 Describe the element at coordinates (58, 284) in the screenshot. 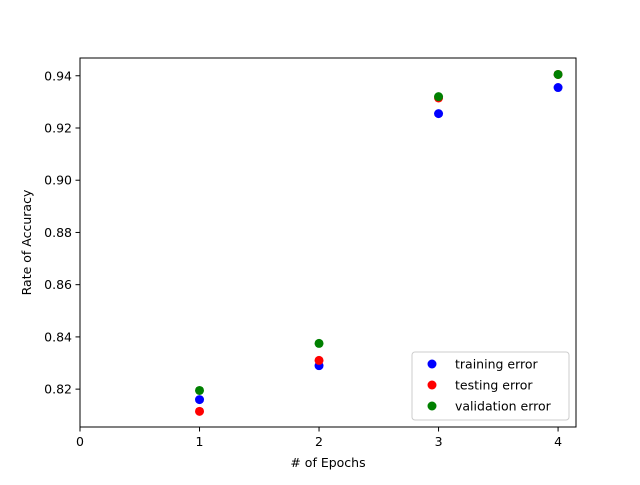

I see `y-tick-label: 0.86` at that location.